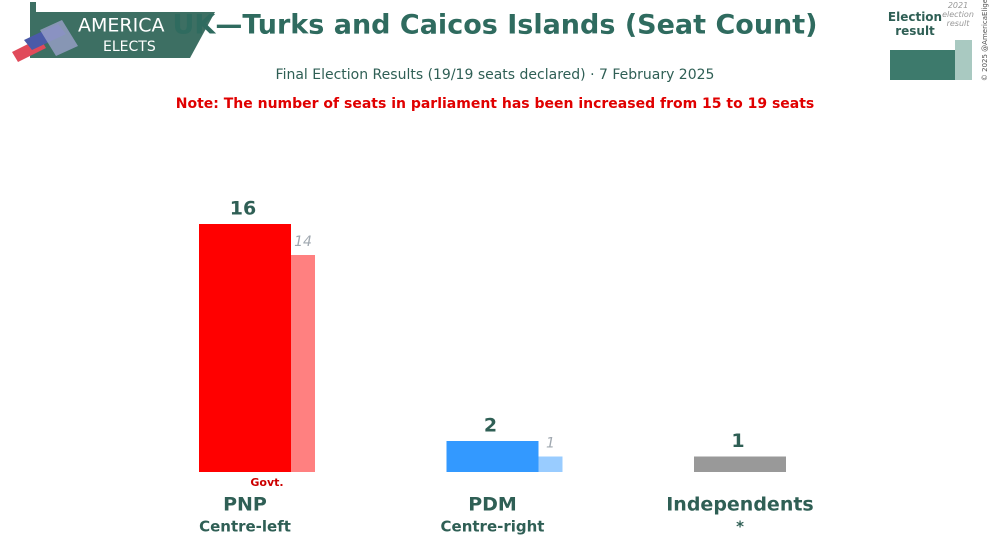  What do you see at coordinates (915, 24) in the screenshot?
I see `legend-label: Election result` at bounding box center [915, 24].